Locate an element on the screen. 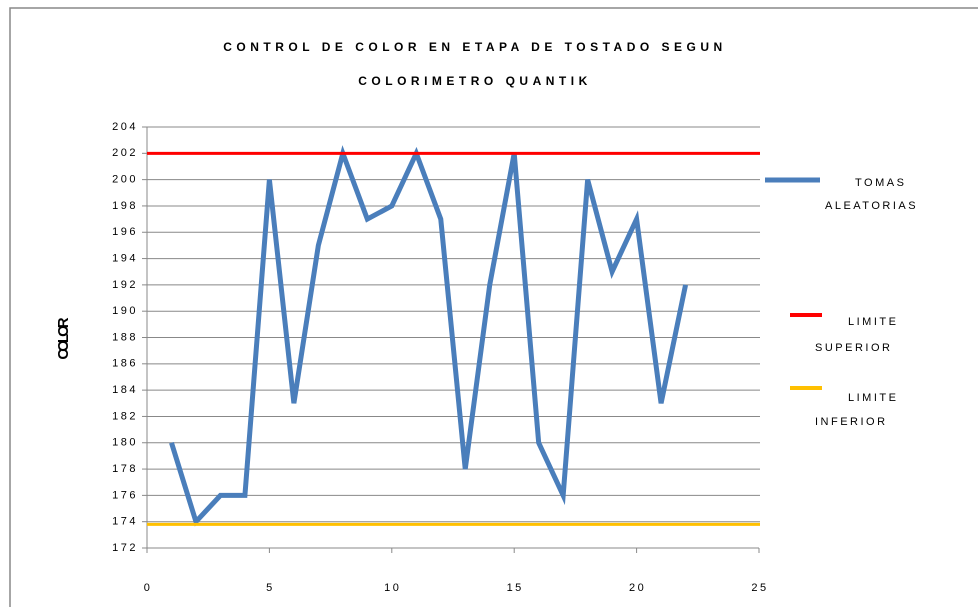 The height and width of the screenshot is (607, 978). x-tick-label: 25 is located at coordinates (759, 588).